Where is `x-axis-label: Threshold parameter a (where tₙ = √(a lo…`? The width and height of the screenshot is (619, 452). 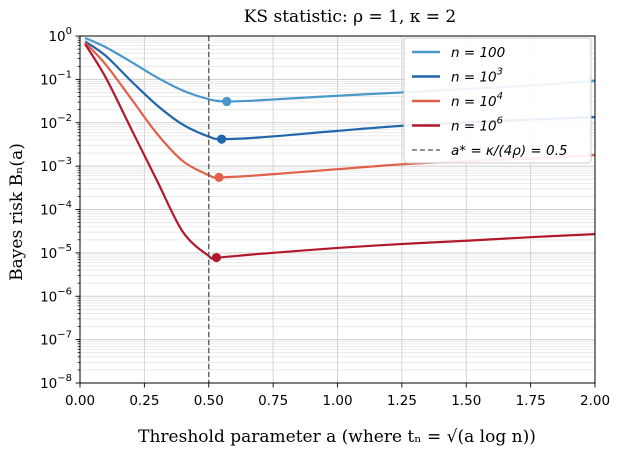 x-axis-label: Threshold parameter a (where tₙ = √(a lo… is located at coordinates (337, 437).